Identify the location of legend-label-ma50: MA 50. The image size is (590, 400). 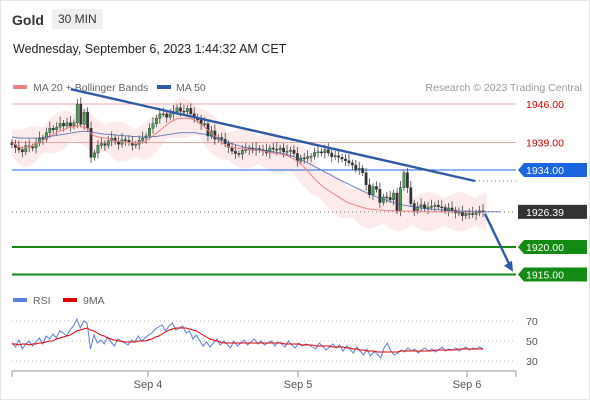
(191, 88).